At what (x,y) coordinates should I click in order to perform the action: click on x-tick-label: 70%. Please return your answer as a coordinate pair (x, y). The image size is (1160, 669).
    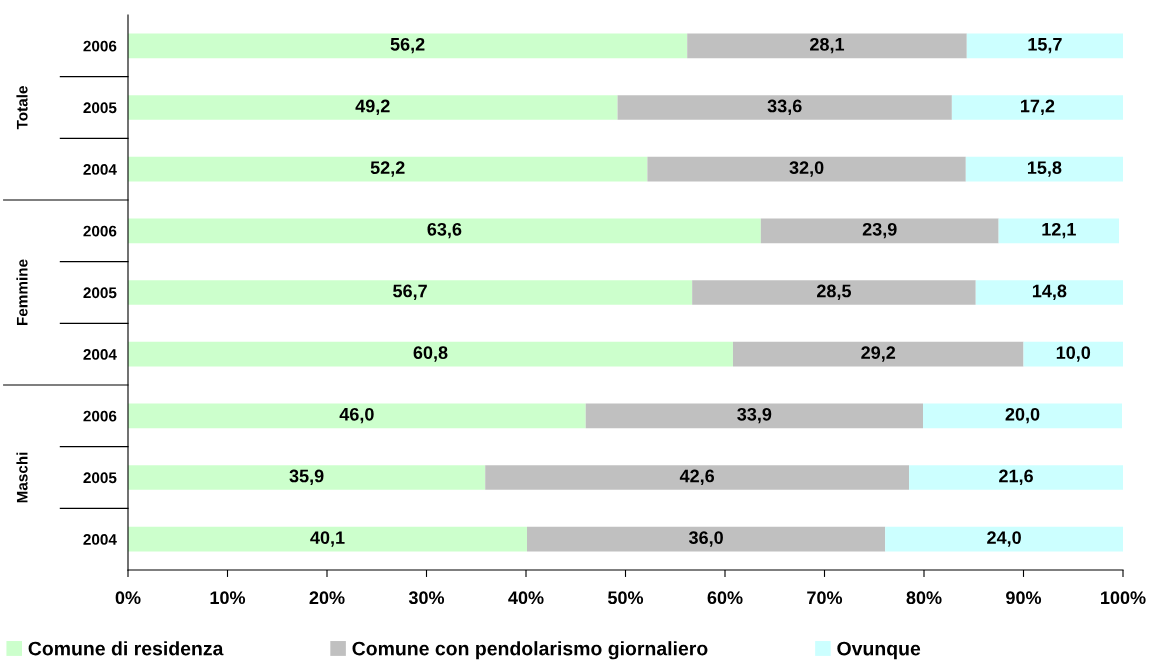
    Looking at the image, I should click on (825, 598).